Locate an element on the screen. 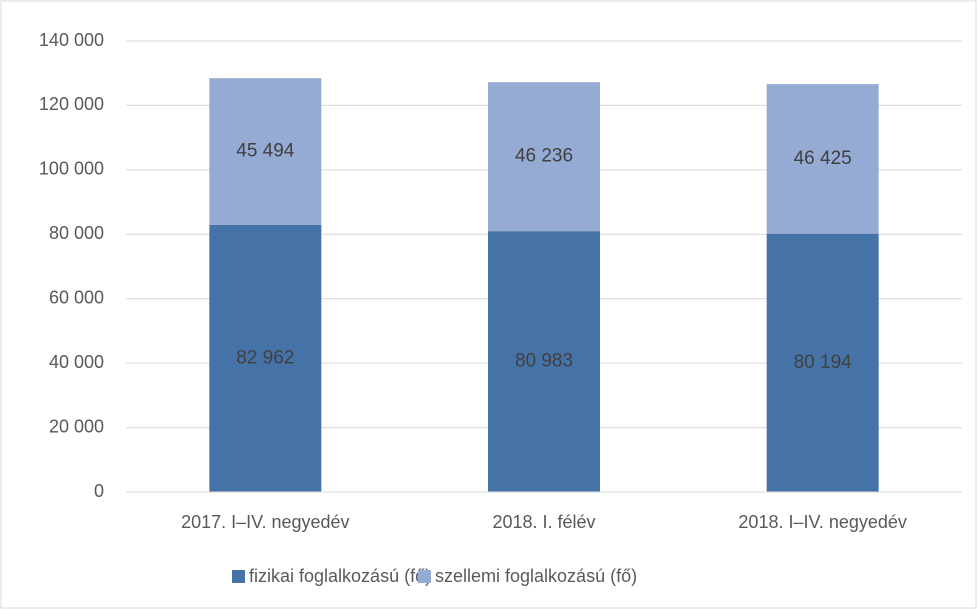  data-label: 80 983 is located at coordinates (544, 361).